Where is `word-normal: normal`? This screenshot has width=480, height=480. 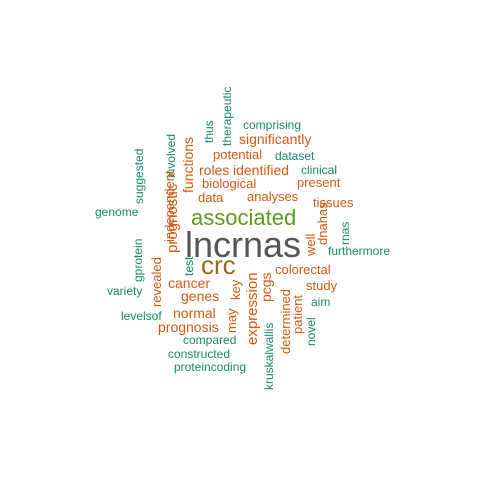
word-normal: normal is located at coordinates (194, 313).